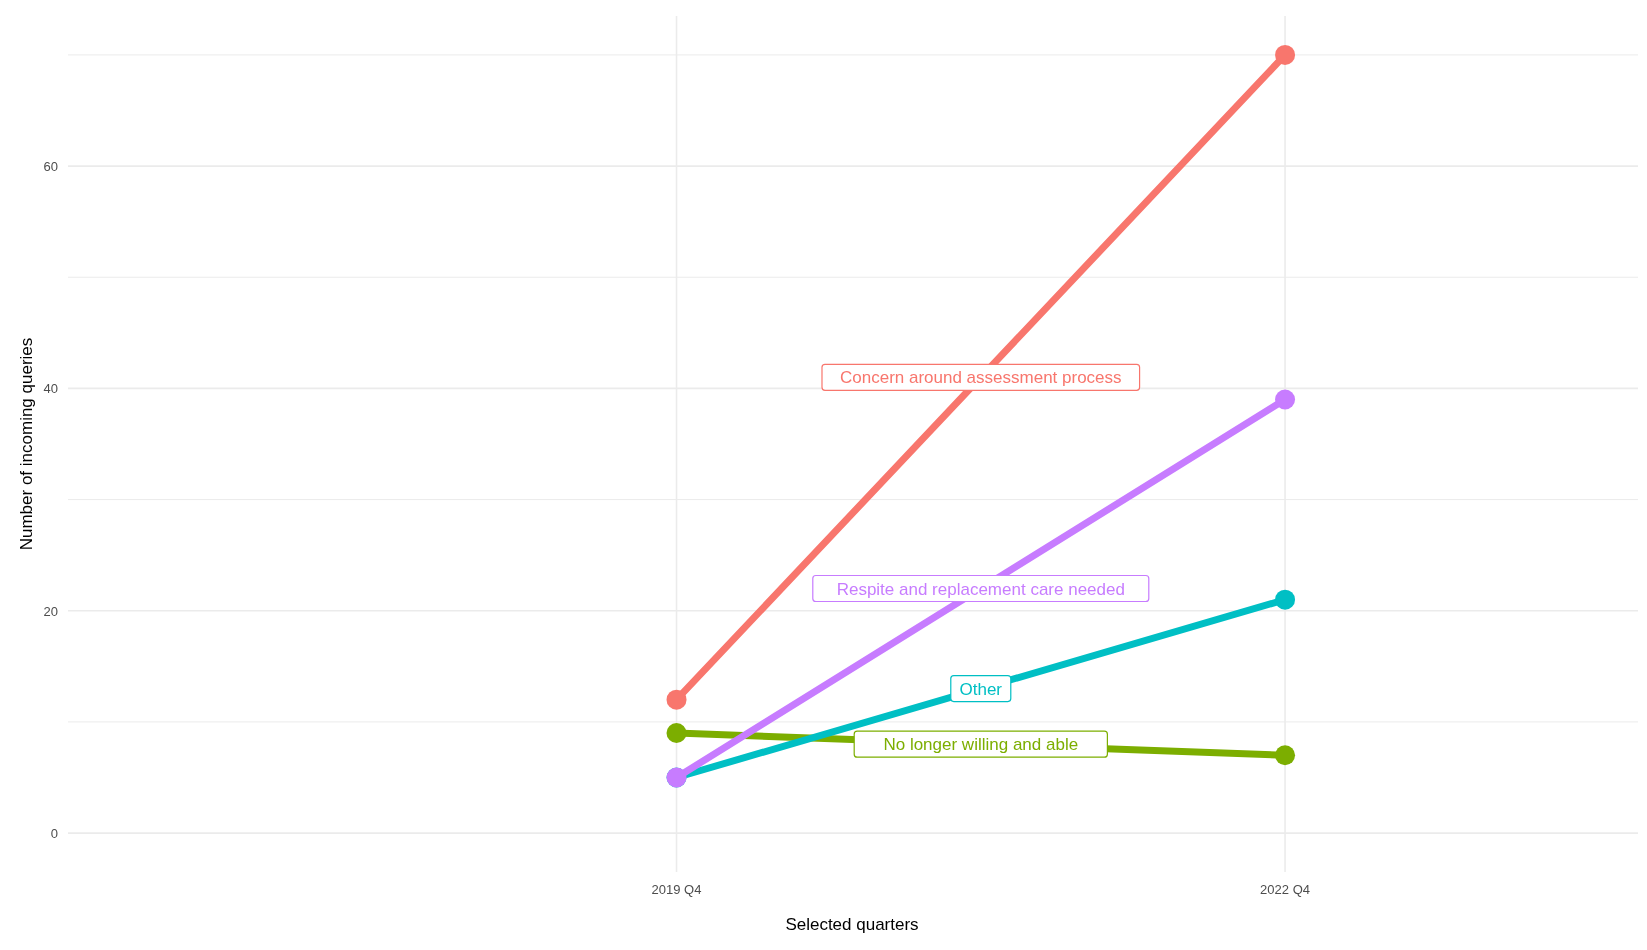 This screenshot has height=950, width=1647. What do you see at coordinates (1285, 889) in the screenshot?
I see `x-tick-label: 2022 Q4` at bounding box center [1285, 889].